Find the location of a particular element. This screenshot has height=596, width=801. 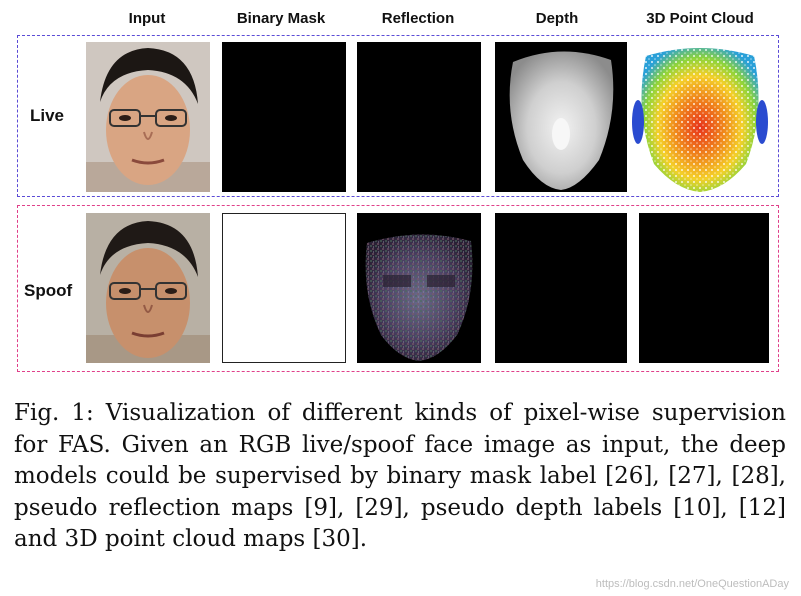

spoof-input-face-image is located at coordinates (148, 288).